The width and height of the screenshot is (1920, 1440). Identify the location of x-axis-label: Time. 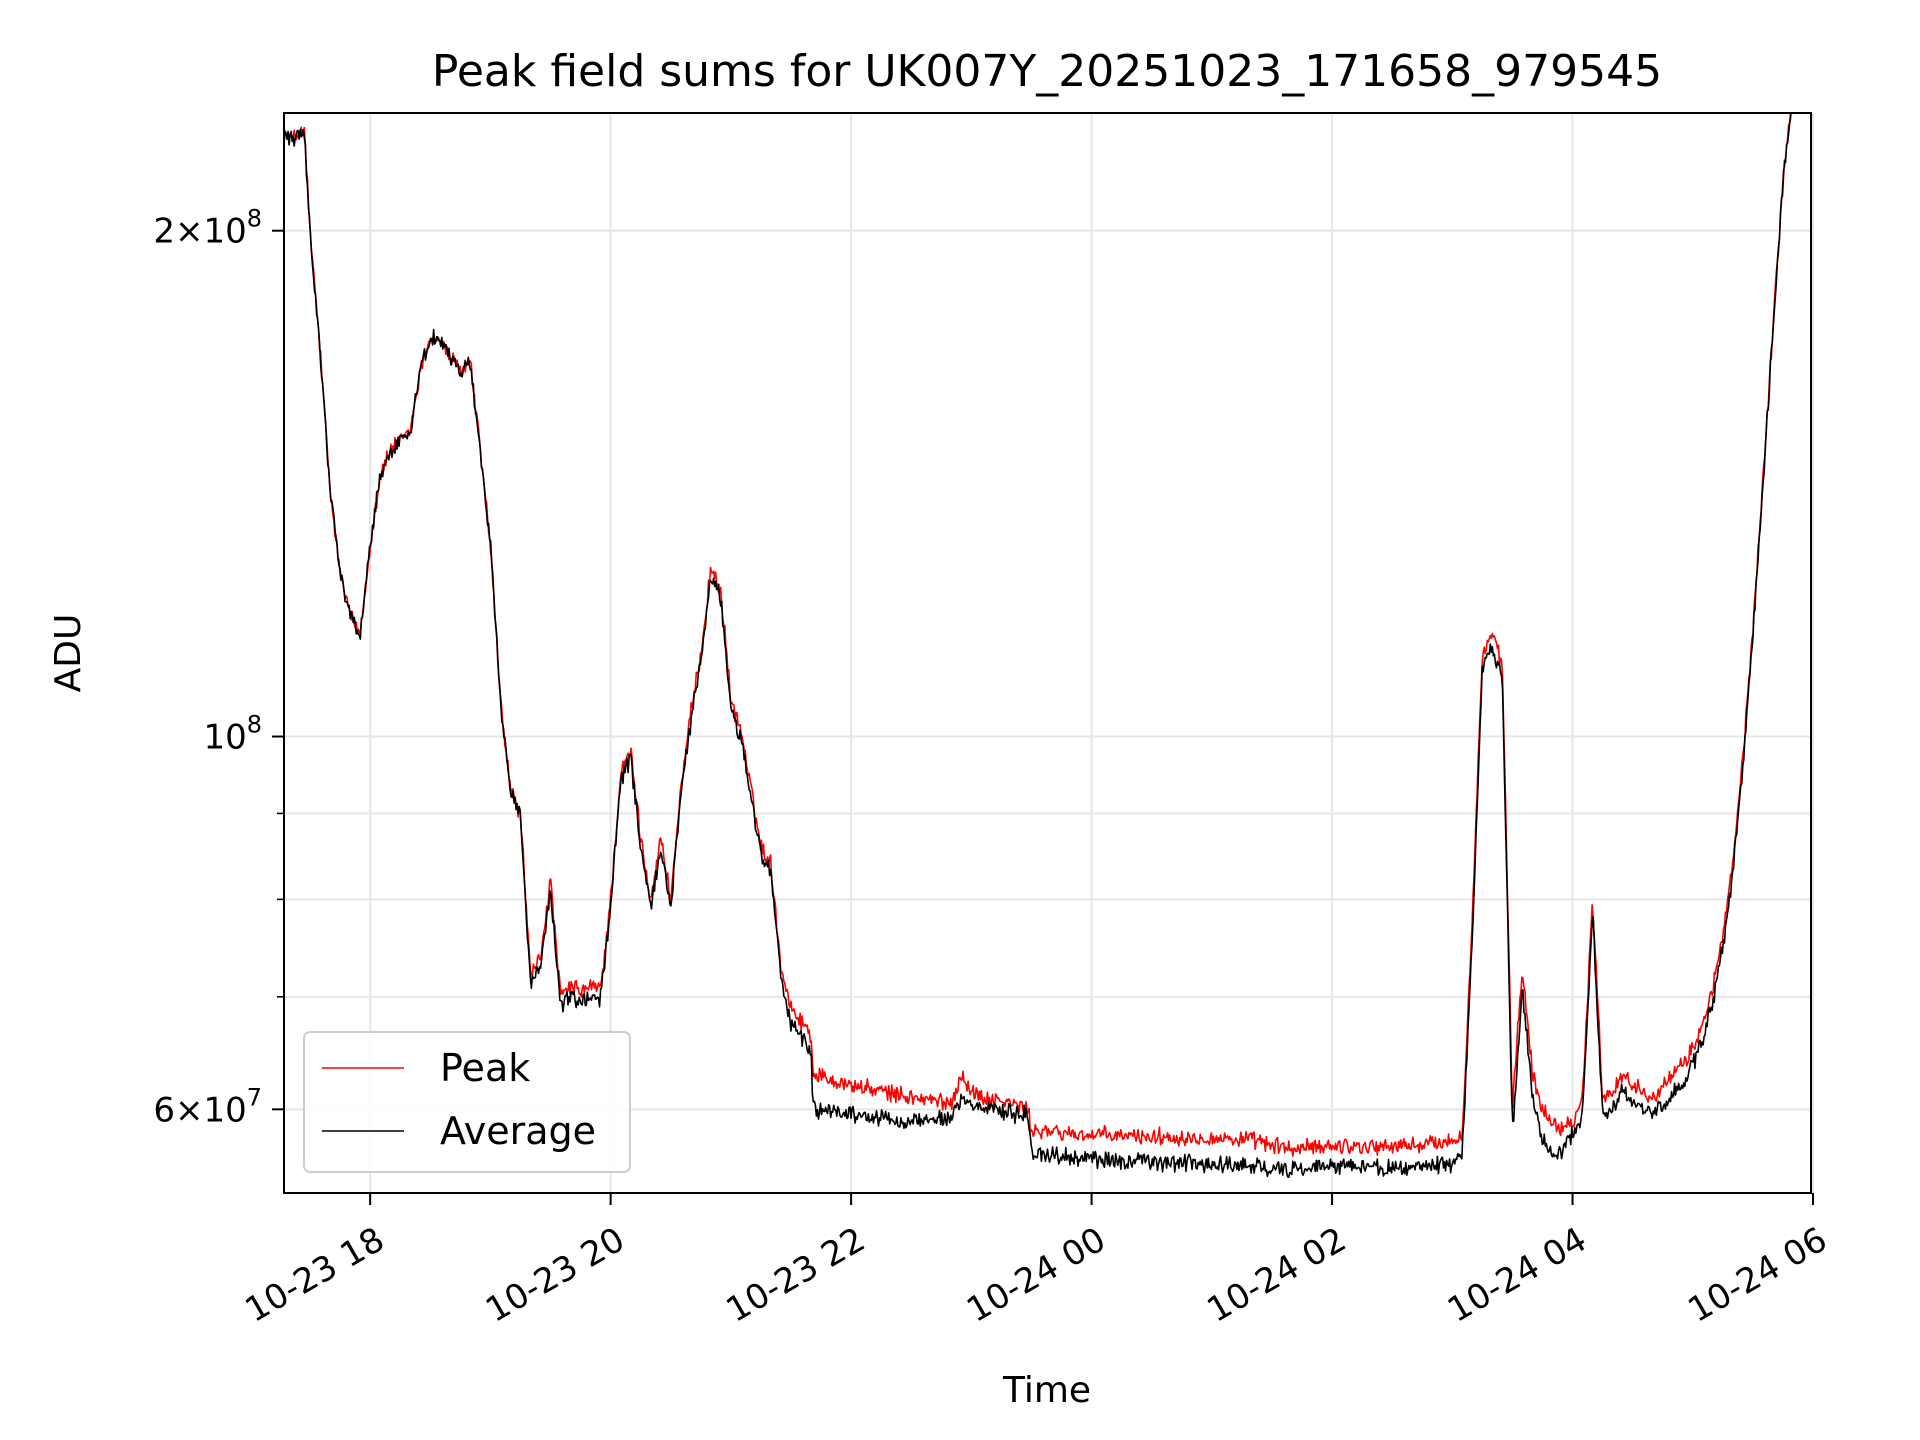
(1046, 1390).